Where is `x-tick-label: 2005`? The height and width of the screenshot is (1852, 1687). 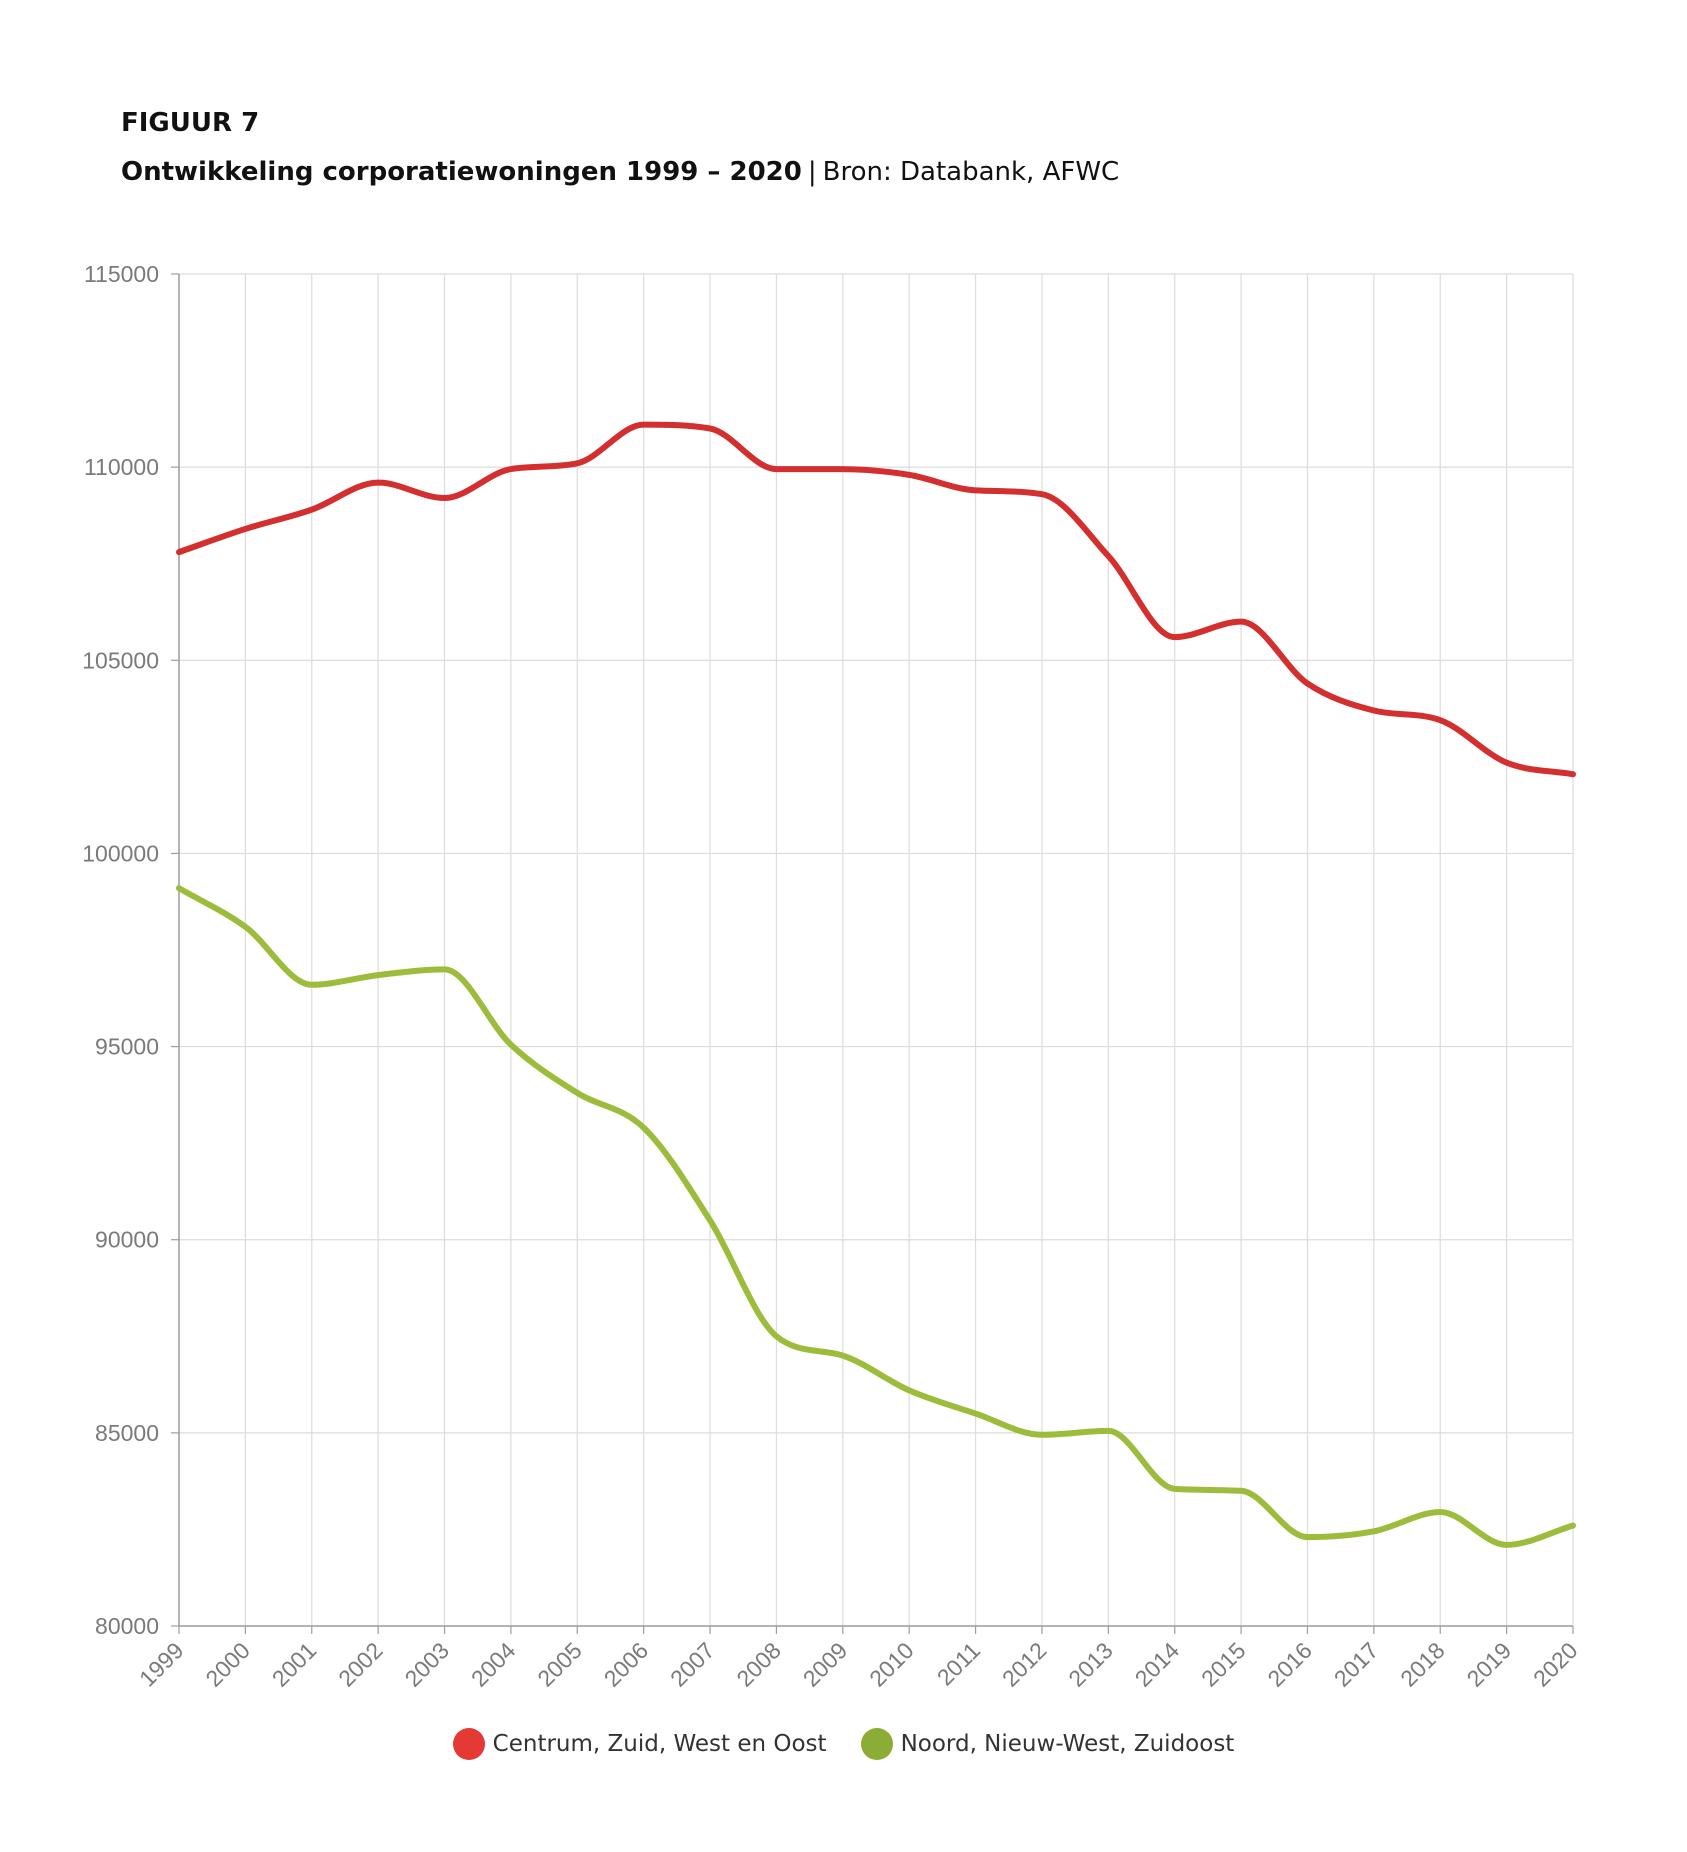 x-tick-label: 2005 is located at coordinates (559, 1664).